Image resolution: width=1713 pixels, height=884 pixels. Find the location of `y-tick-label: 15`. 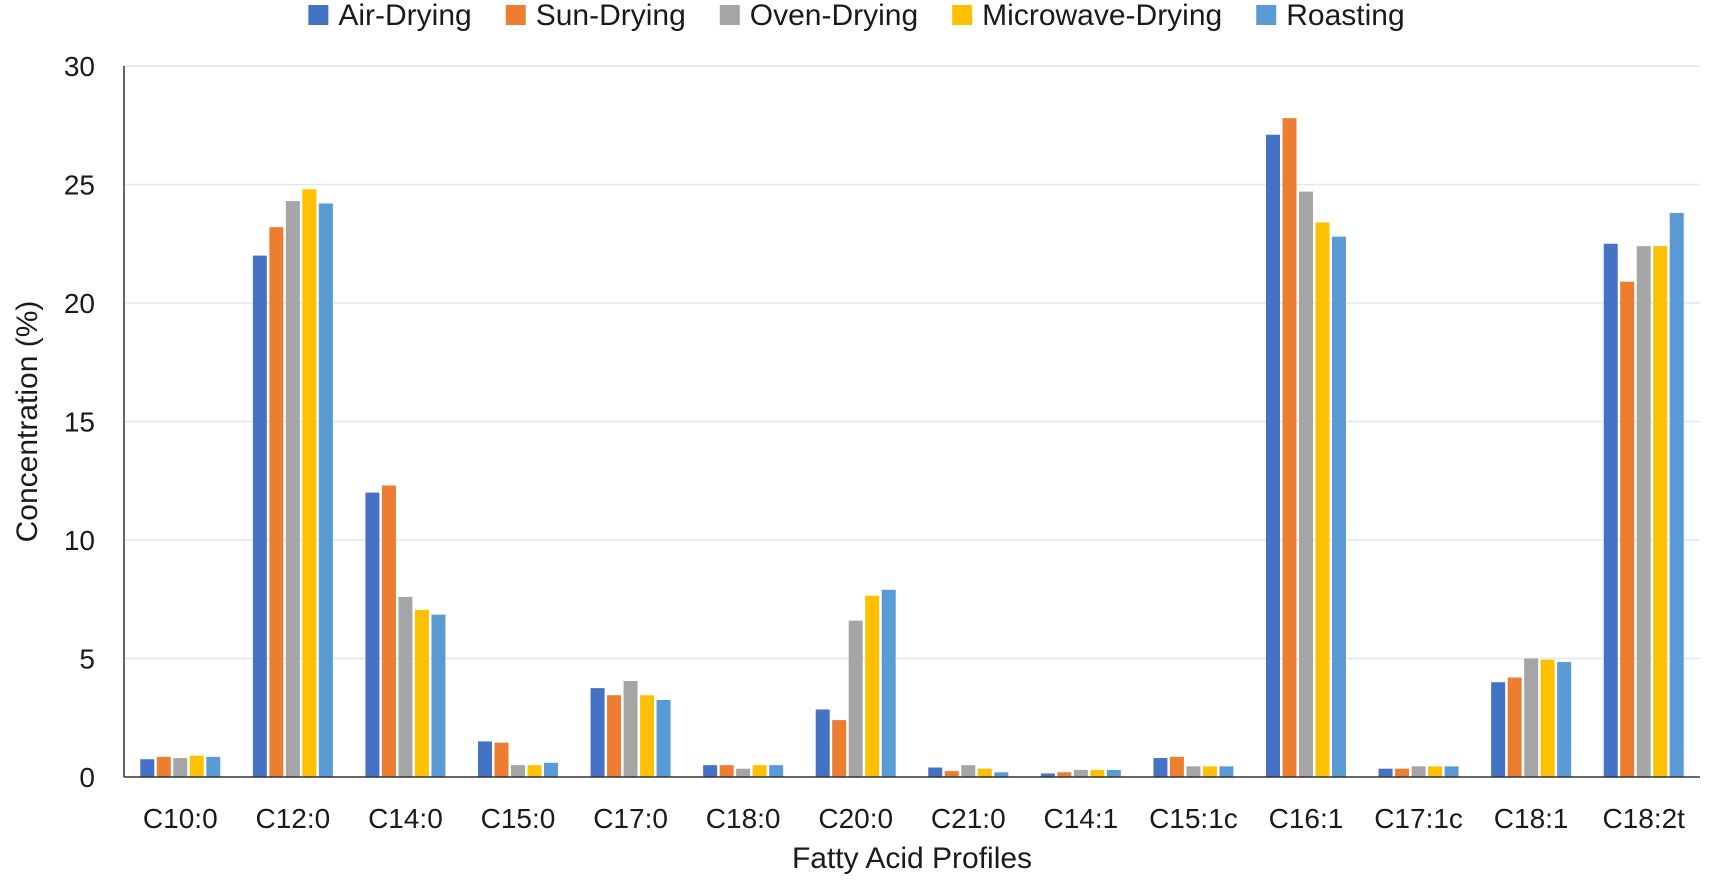

y-tick-label: 15 is located at coordinates (79, 422).